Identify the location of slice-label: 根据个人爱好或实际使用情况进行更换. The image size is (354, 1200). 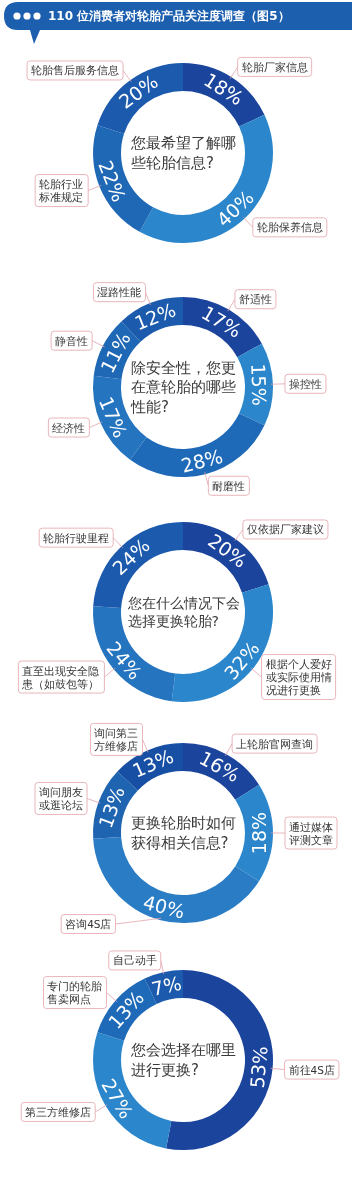
(298, 677).